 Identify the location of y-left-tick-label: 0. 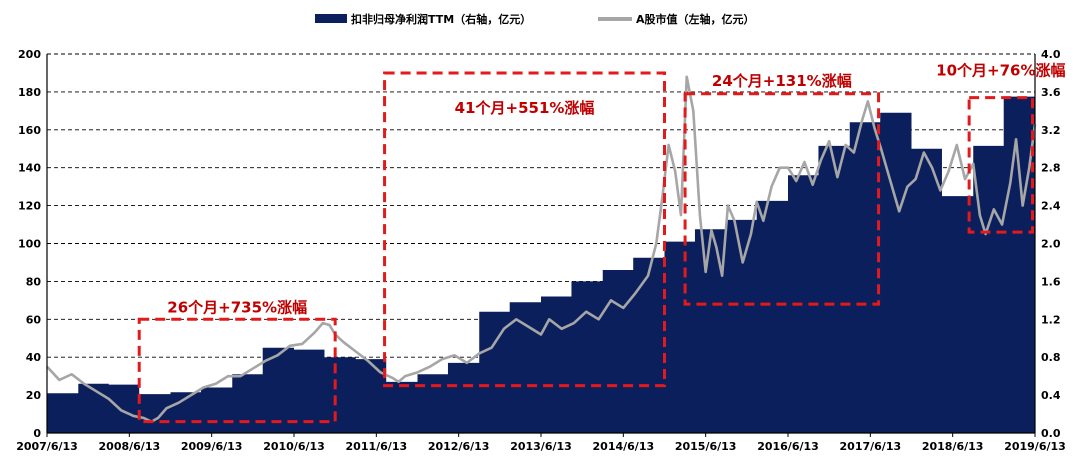
(37, 433).